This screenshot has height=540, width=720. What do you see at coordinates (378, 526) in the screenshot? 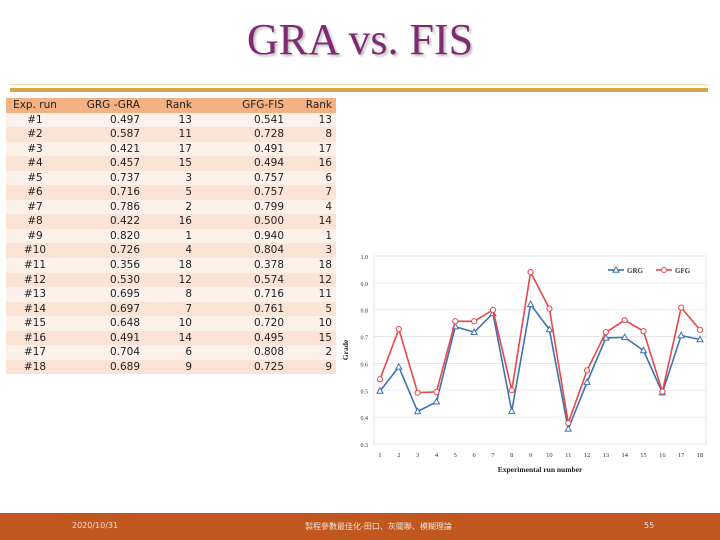
I see `footer-course-title: 製程參數最佳化-田口、灰關聯、模糊理論` at bounding box center [378, 526].